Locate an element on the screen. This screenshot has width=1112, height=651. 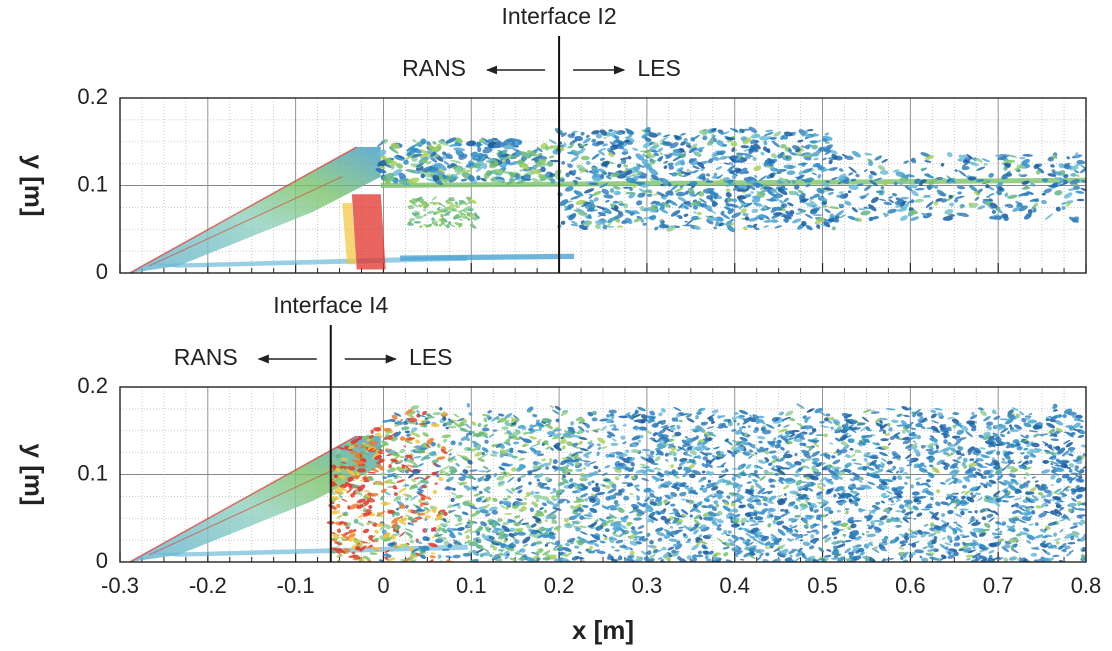
y-axis-title: y [m] is located at coordinates (34, 185).